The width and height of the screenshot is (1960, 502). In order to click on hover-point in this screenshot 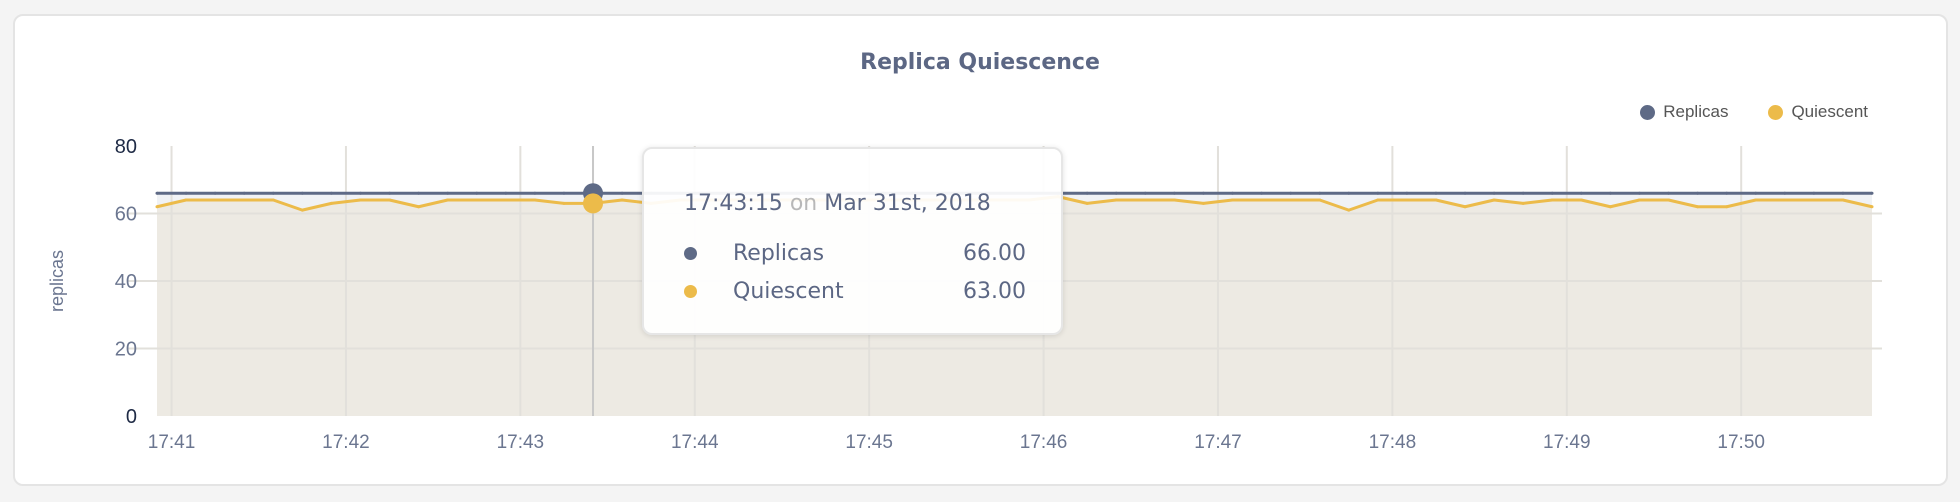, I will do `click(593, 203)`.